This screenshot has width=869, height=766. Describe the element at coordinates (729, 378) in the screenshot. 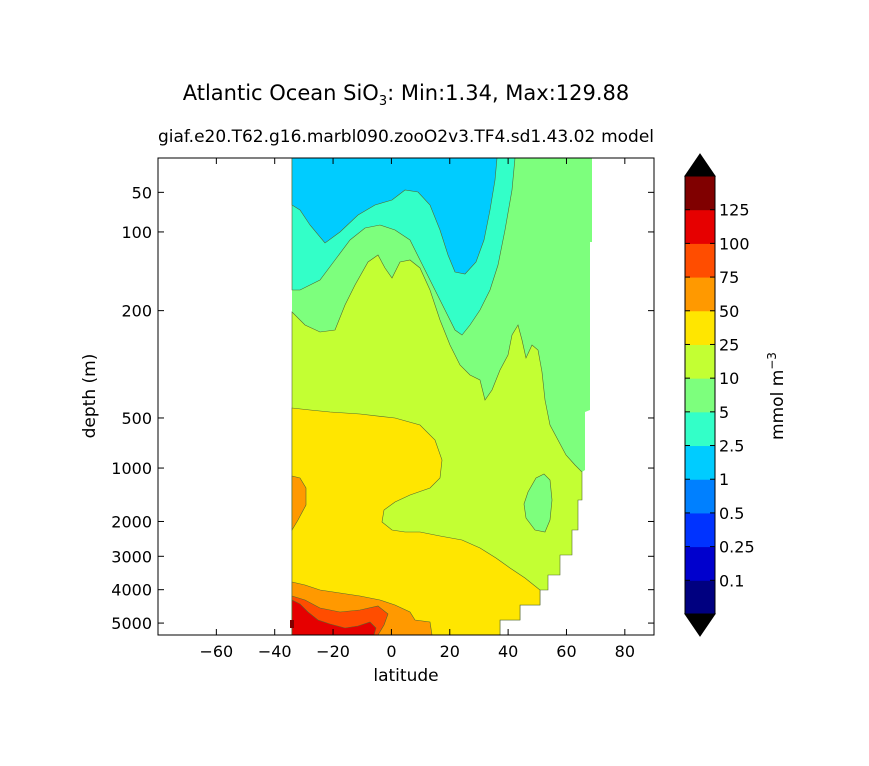

I see `colorbar-tick-label: 10` at that location.